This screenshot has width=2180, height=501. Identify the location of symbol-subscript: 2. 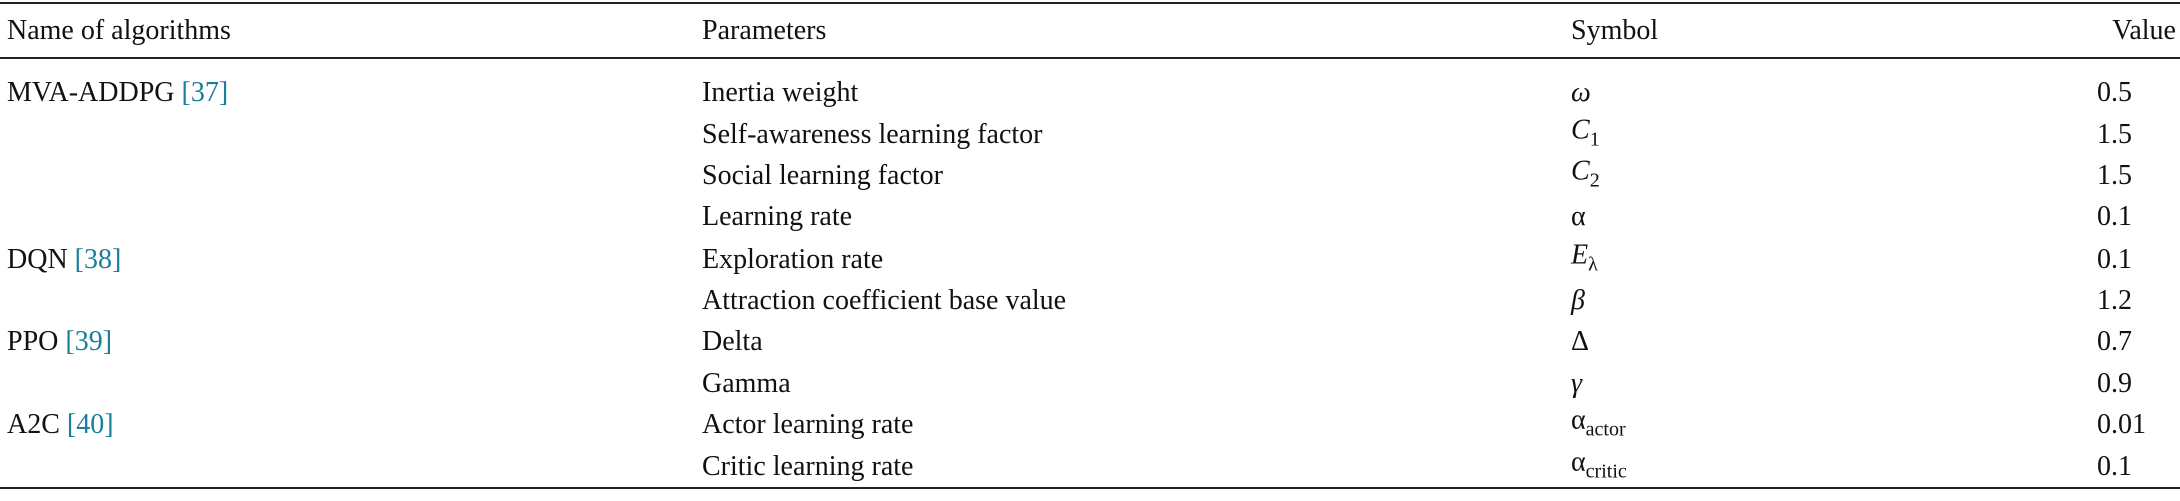
(1594, 180).